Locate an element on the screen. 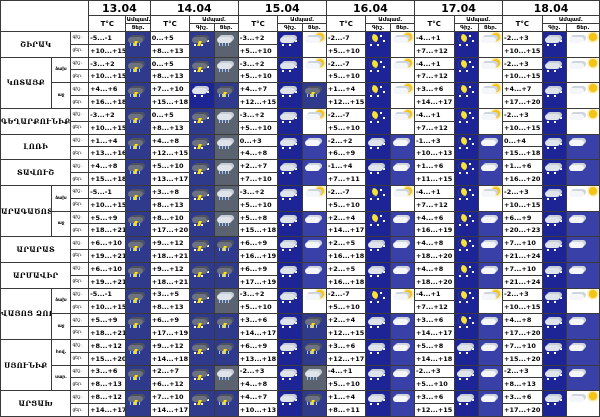  temperature-value: -1...+3 is located at coordinates (434, 140).